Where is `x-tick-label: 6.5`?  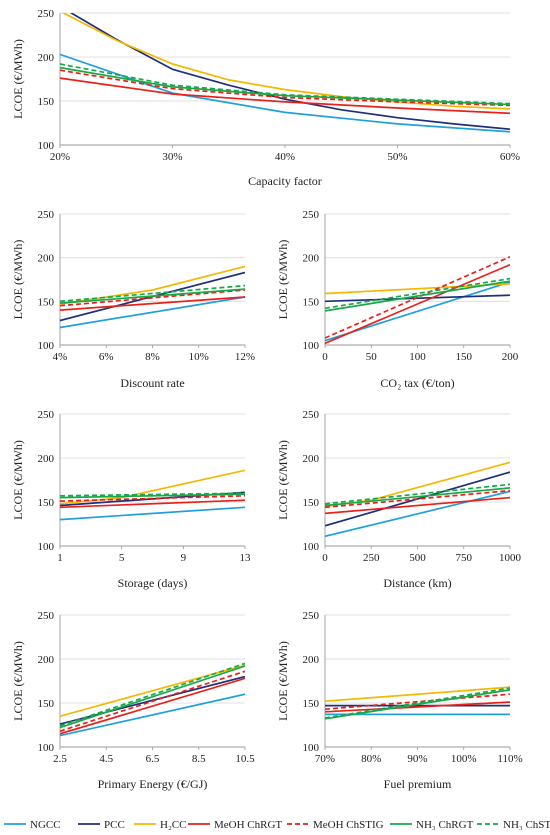
x-tick-label: 6.5 is located at coordinates (153, 759).